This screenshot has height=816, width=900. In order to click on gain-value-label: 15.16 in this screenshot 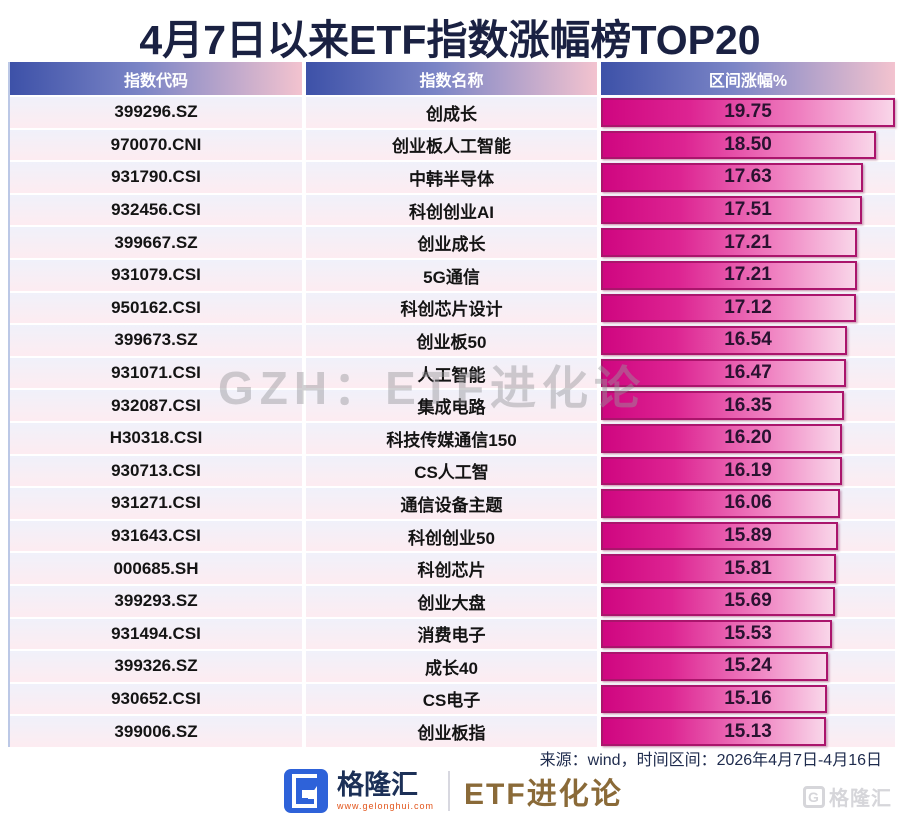, I will do `click(748, 698)`.